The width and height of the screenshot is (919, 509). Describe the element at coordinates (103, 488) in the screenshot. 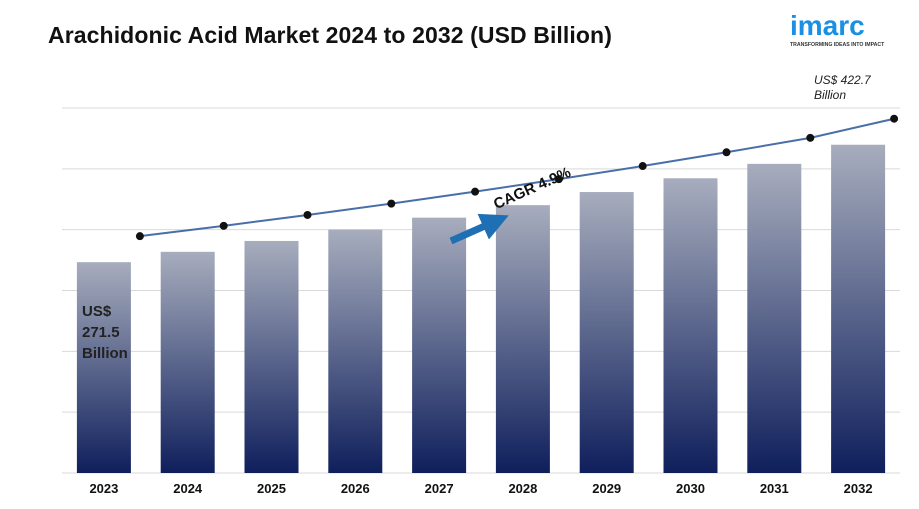

I see `x-tick-label: 2023` at that location.